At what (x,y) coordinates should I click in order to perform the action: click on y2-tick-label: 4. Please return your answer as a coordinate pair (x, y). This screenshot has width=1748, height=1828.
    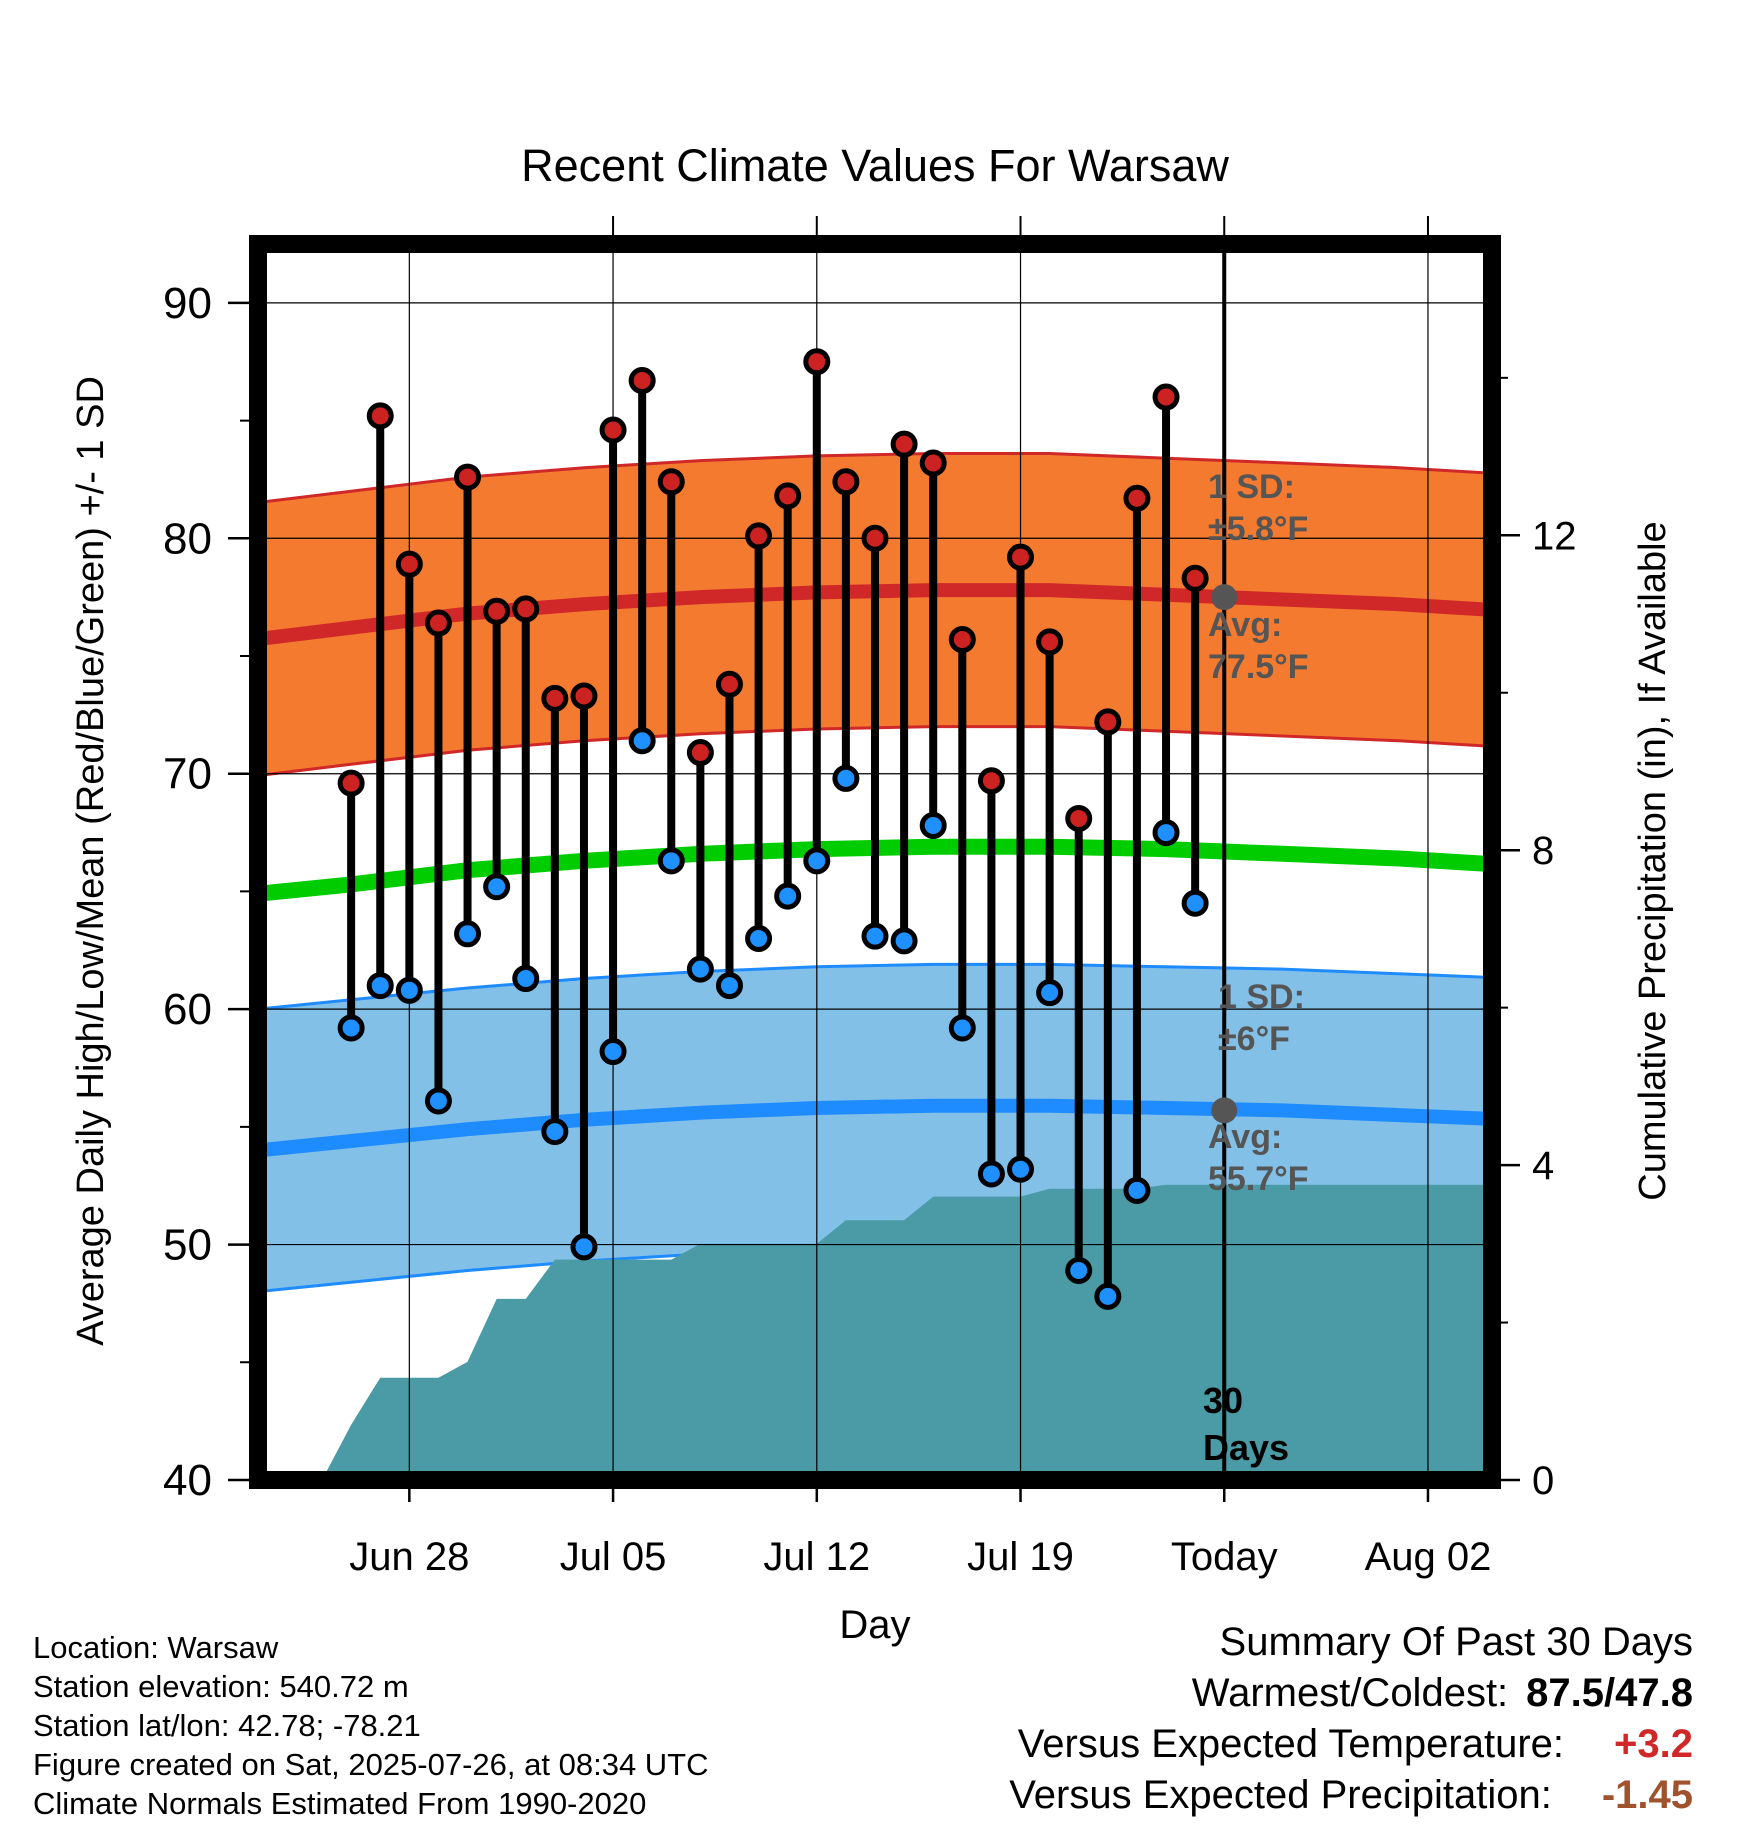
    Looking at the image, I should click on (1543, 1166).